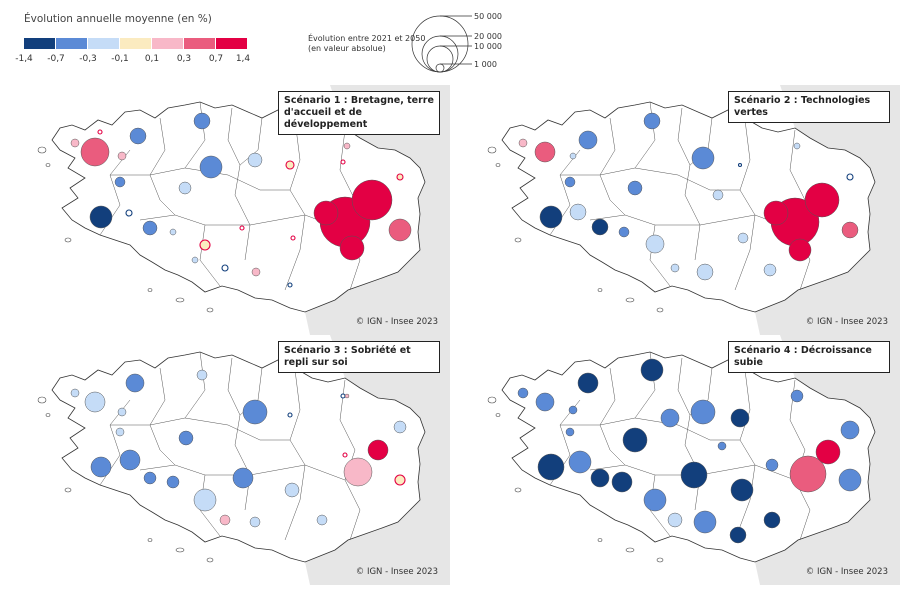  What do you see at coordinates (367, 38) in the screenshot?
I see `size-caption-line: Évolution entre 2021 et 2050` at bounding box center [367, 38].